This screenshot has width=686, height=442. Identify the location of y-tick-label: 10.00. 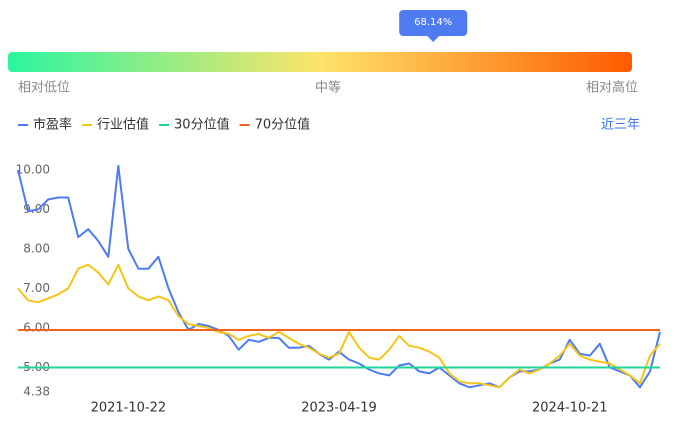
(33, 169).